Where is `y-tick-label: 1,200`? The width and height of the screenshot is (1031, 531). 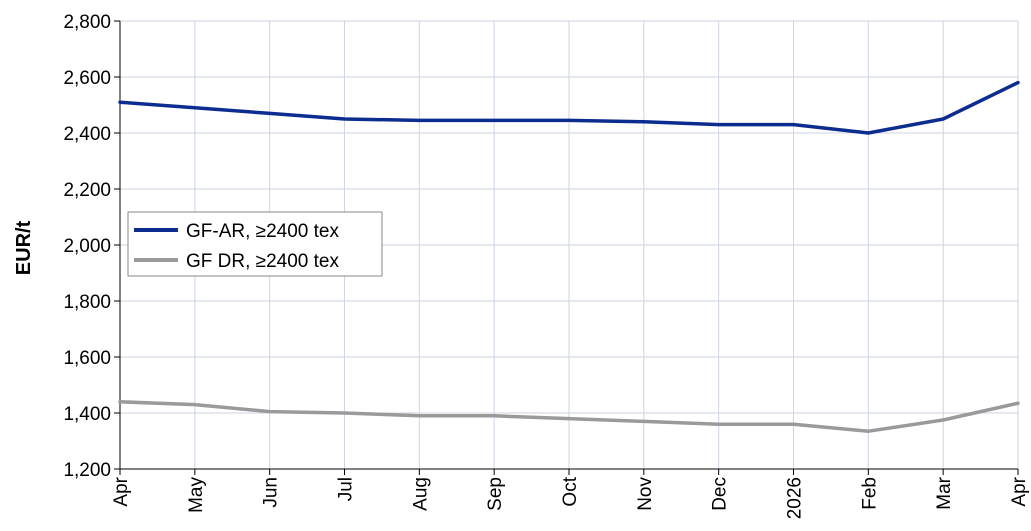
y-tick-label: 1,200 is located at coordinates (87, 470).